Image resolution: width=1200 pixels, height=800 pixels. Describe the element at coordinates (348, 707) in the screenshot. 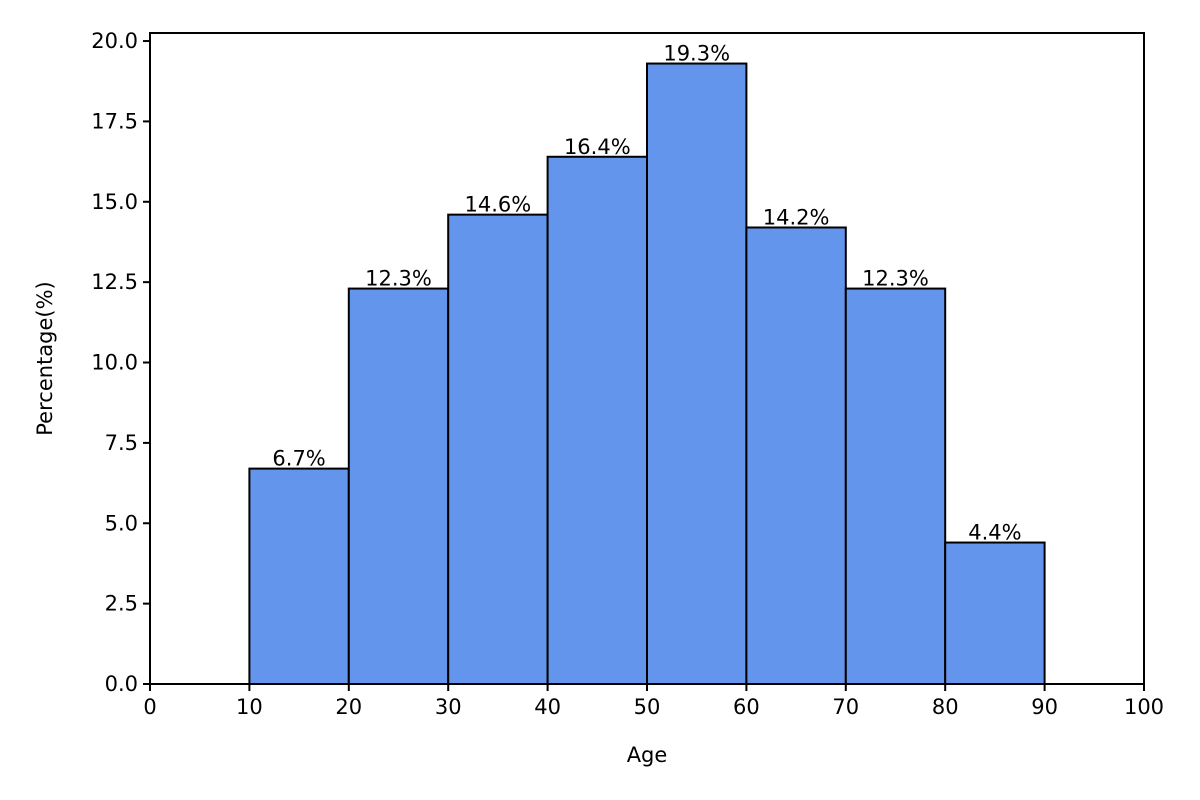

I see `x-tick-label: 20` at that location.